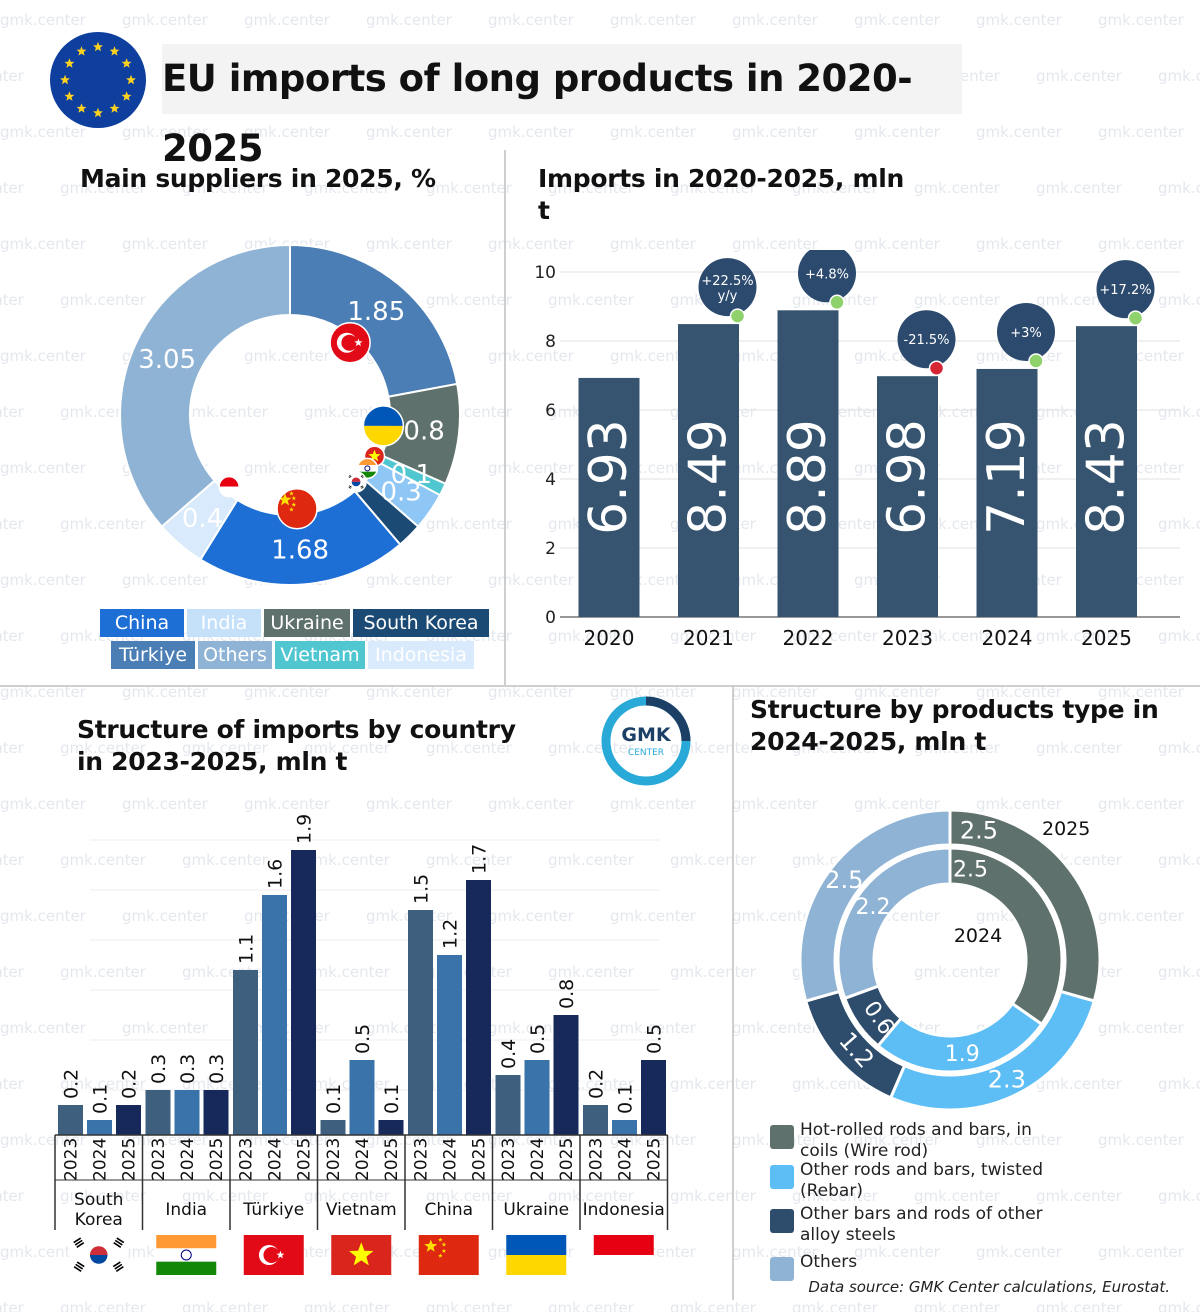 This screenshot has height=1312, width=1200. Describe the element at coordinates (361, 1255) in the screenshot. I see `vietnam-flag-icon` at that location.